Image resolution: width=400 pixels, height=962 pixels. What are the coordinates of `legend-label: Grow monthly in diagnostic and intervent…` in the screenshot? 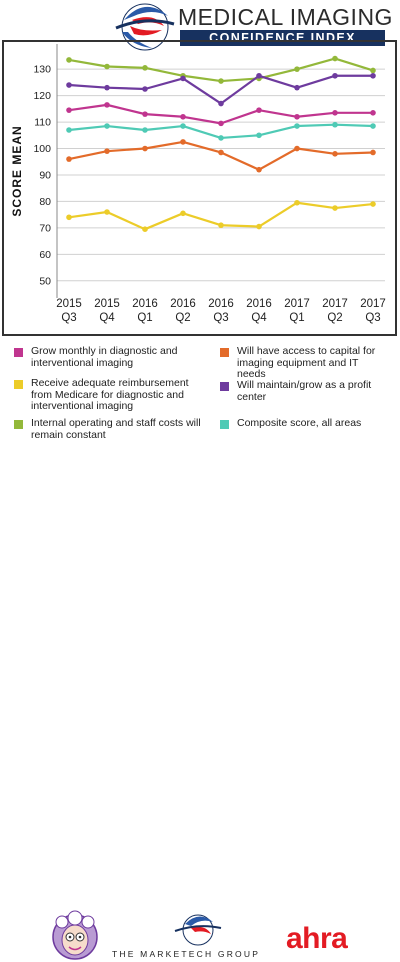 It's located at (104, 357).